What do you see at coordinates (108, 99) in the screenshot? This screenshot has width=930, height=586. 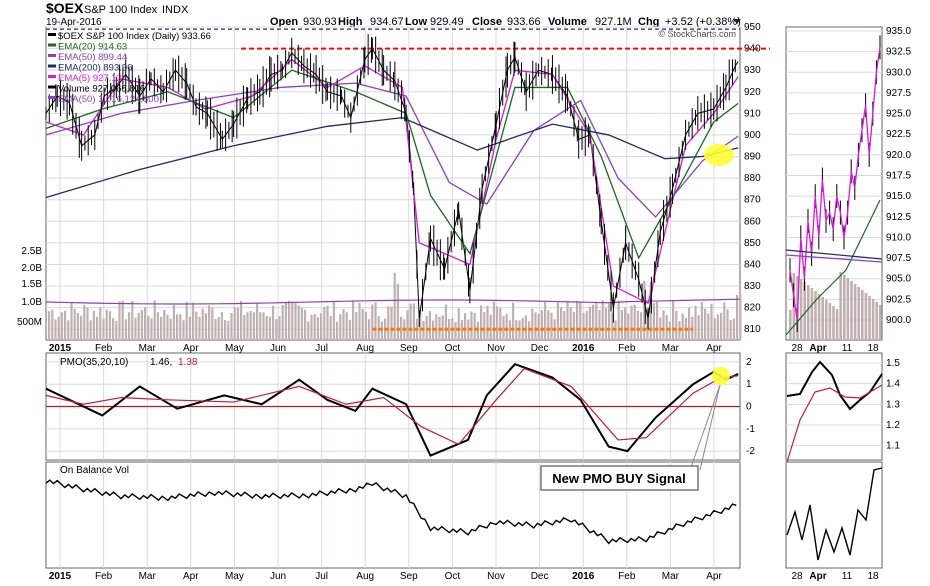 I see `legend-entry: EMA(50) 1,016,124,800` at bounding box center [108, 99].